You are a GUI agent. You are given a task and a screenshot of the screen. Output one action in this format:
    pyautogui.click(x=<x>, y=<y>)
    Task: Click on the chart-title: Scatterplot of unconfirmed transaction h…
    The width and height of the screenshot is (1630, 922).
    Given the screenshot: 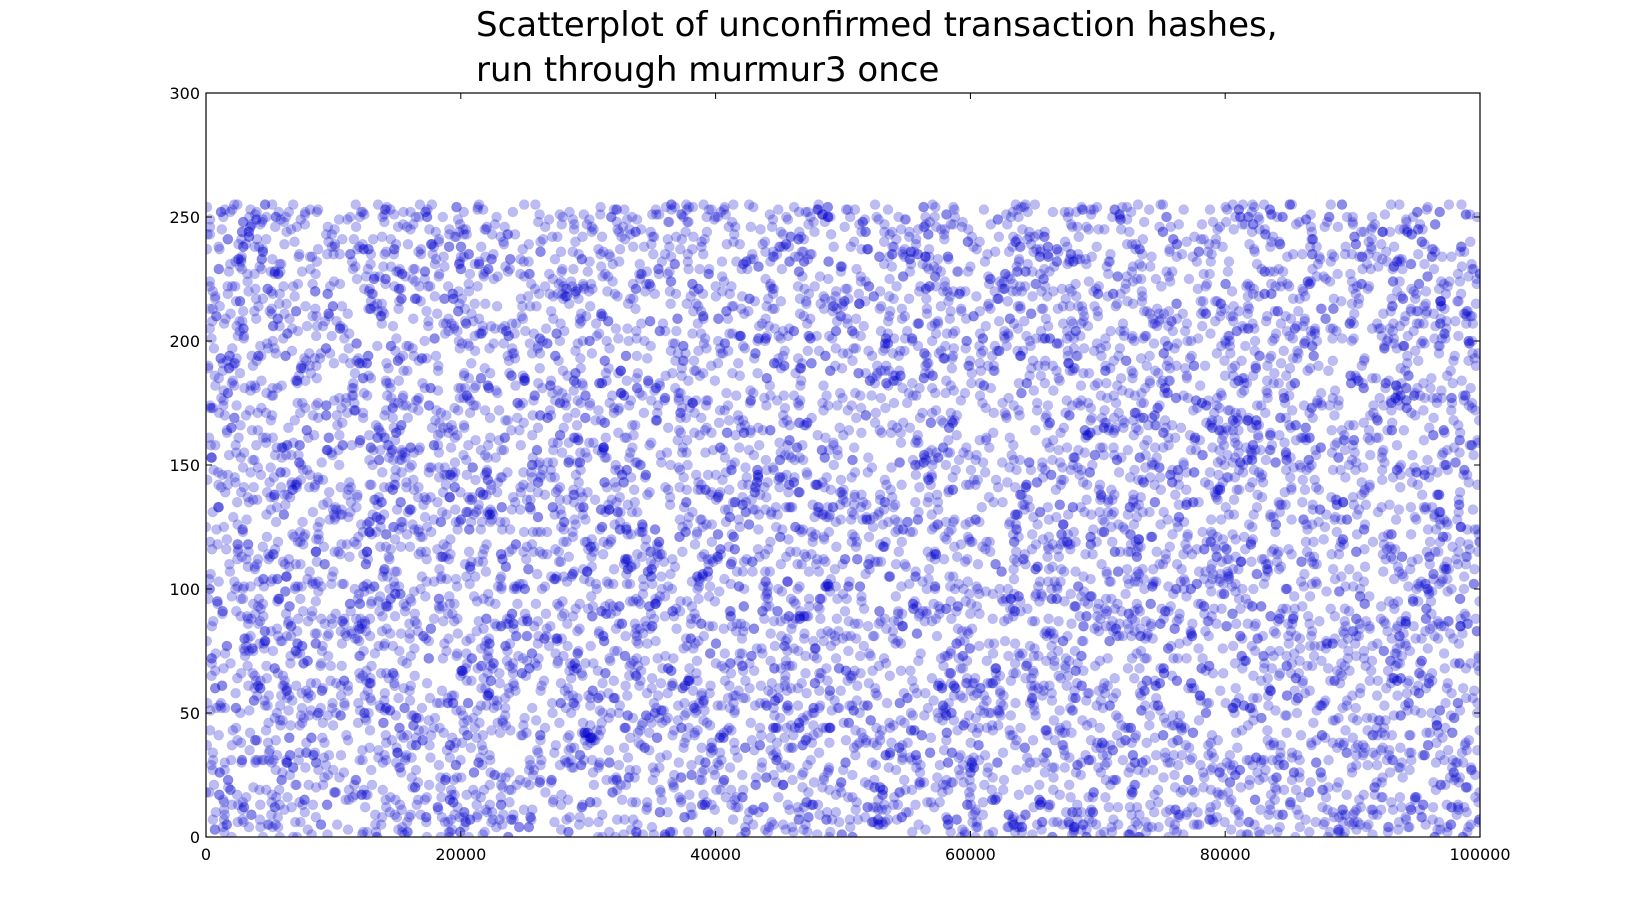 What is the action you would take?
    pyautogui.click(x=877, y=47)
    